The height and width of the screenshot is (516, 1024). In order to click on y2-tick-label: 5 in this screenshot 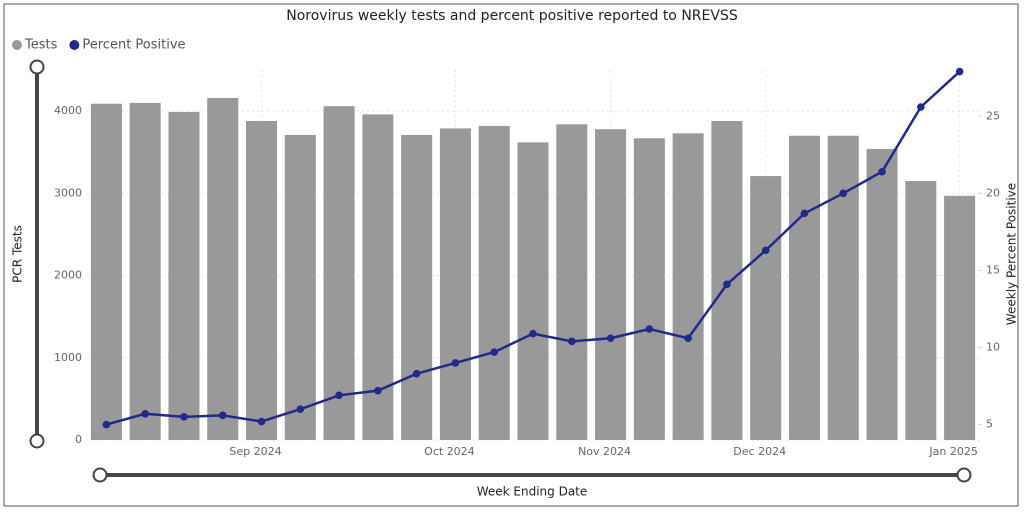, I will do `click(989, 424)`.